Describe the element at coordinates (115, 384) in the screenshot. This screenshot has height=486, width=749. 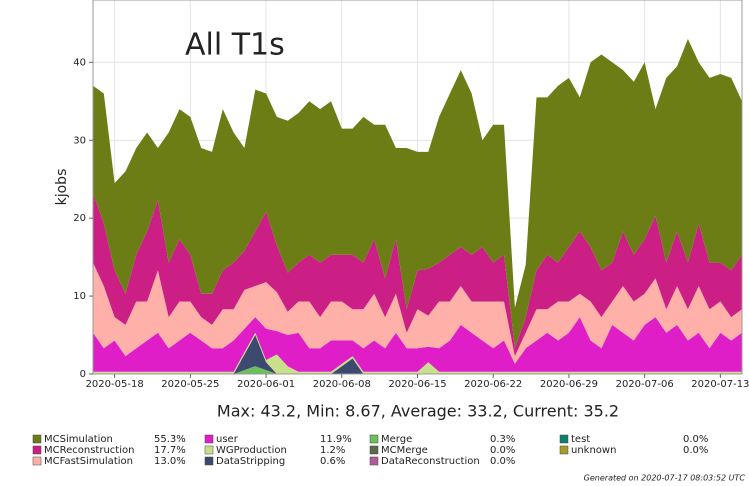
I see `x-tick-label: 2020-05-18` at that location.